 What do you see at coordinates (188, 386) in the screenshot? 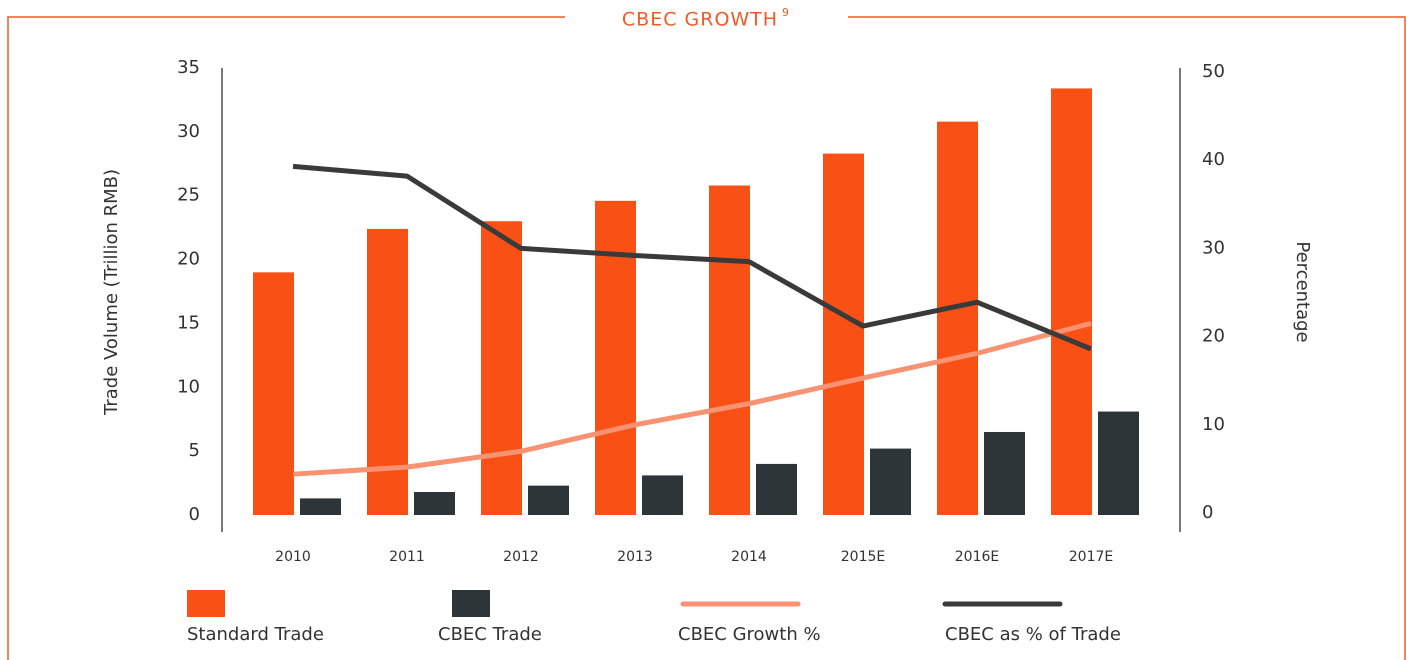
I see `y-tick-label: 10` at bounding box center [188, 386].